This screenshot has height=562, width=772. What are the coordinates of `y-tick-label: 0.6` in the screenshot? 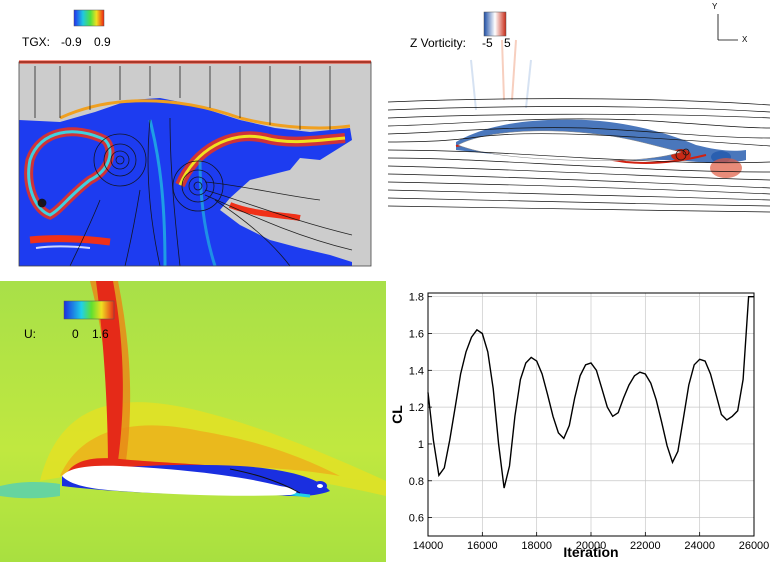 It's located at (416, 519).